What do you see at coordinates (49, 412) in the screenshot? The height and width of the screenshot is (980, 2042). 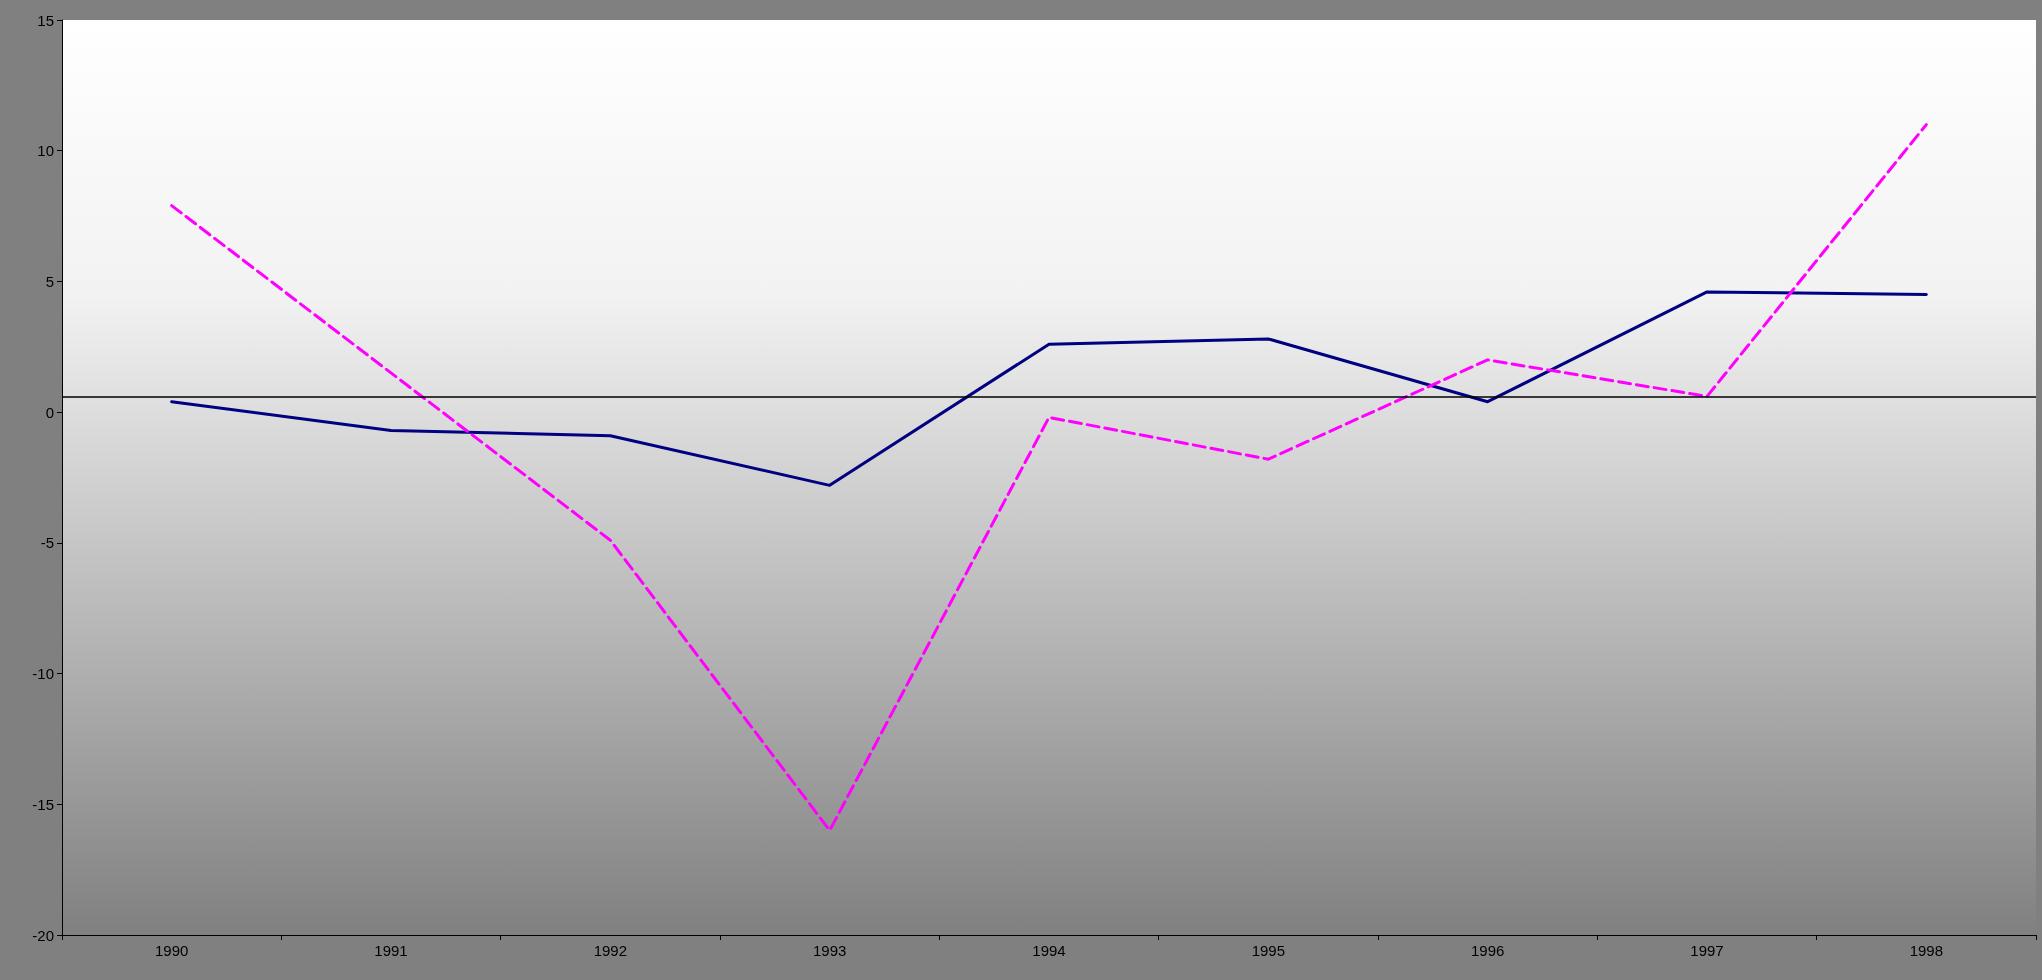 I see `y-tick-label: 0` at bounding box center [49, 412].